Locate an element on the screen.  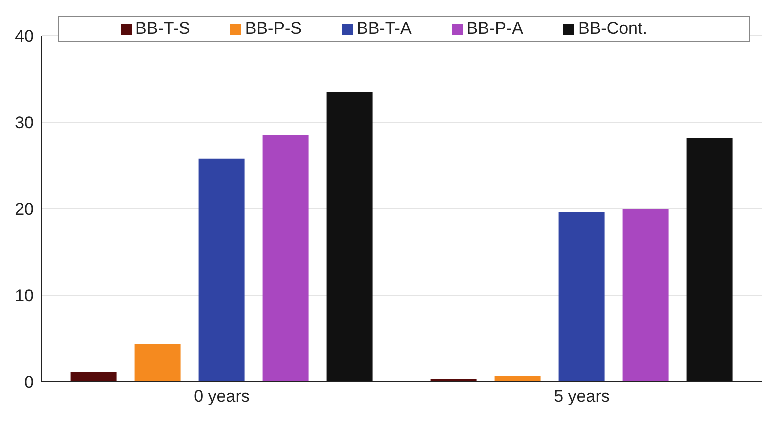
y-tick-label: 20 is located at coordinates (24, 210).